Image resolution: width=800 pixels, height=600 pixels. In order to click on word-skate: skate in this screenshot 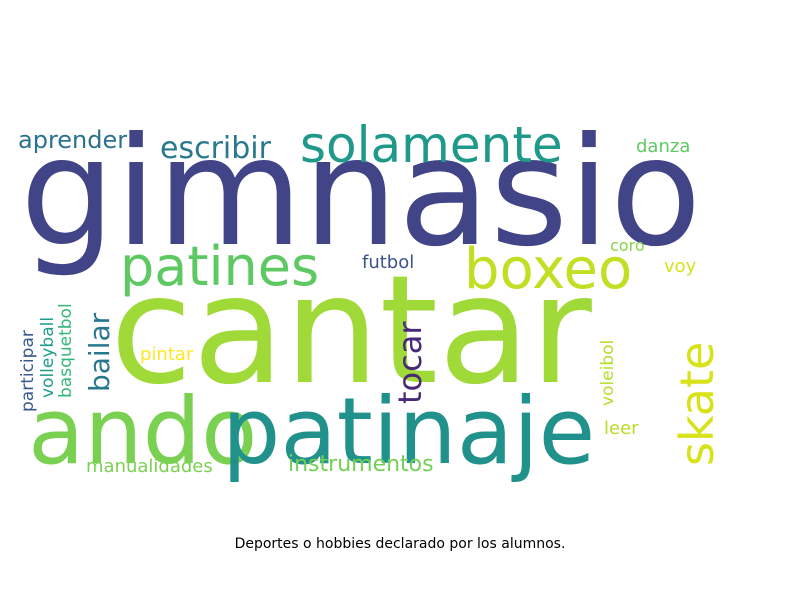, I will do `click(697, 403)`.